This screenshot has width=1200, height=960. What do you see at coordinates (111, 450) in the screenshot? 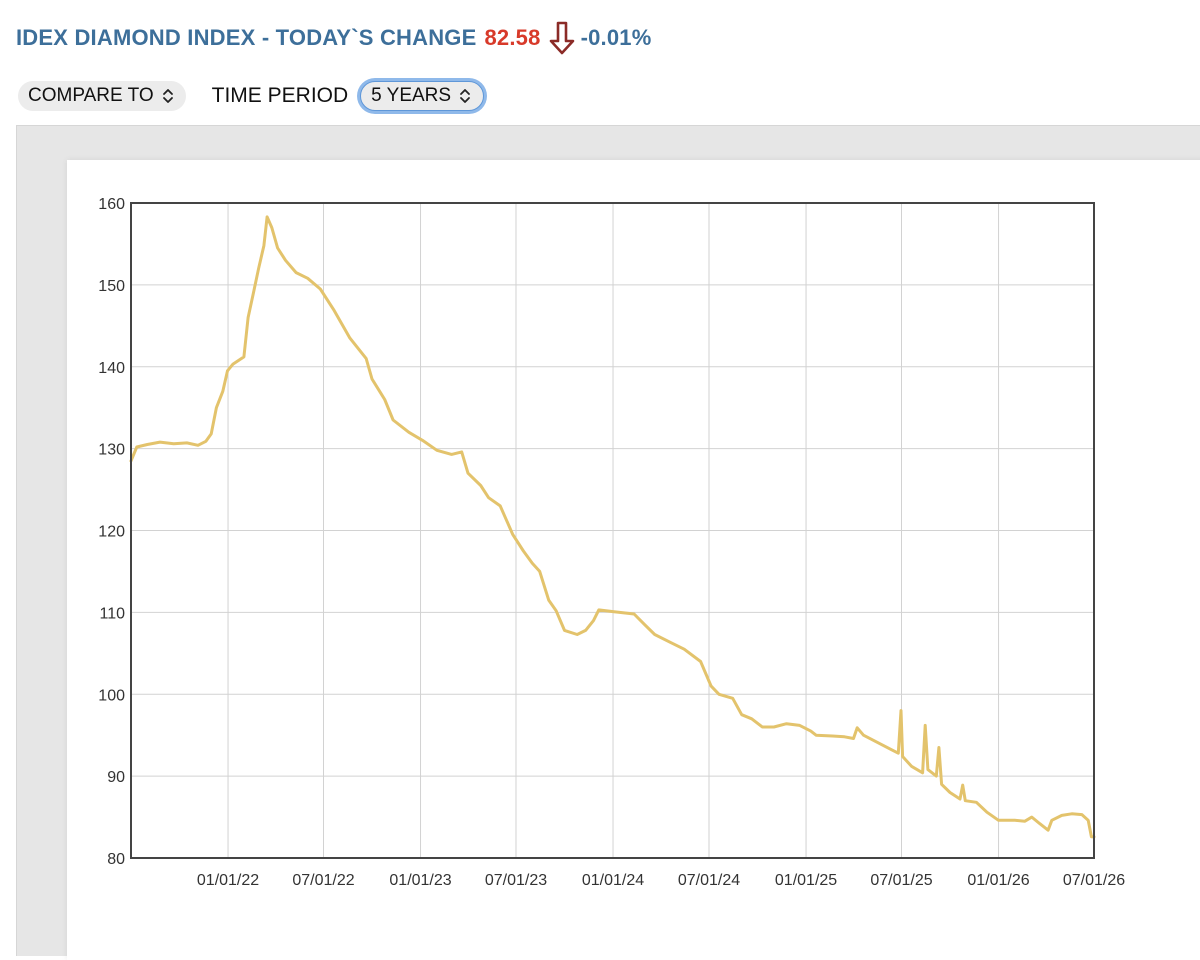
I see `y-tick-label: 130` at bounding box center [111, 450].